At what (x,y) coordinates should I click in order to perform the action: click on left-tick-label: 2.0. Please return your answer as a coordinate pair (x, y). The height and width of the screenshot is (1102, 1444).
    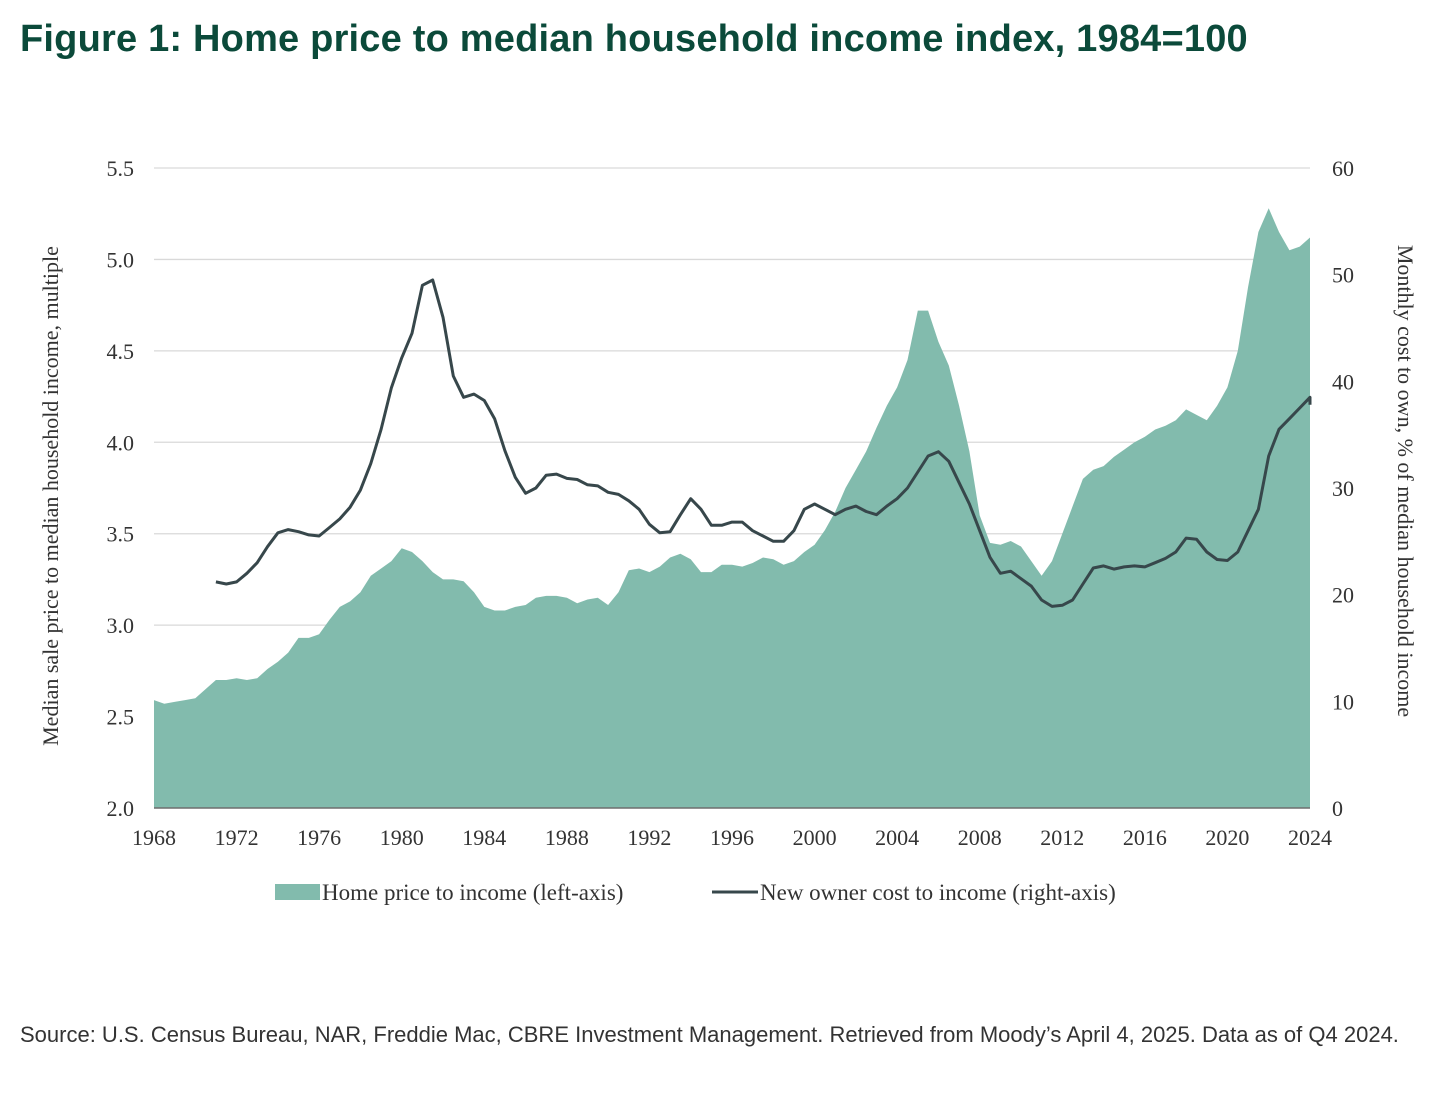
    Looking at the image, I should click on (121, 808).